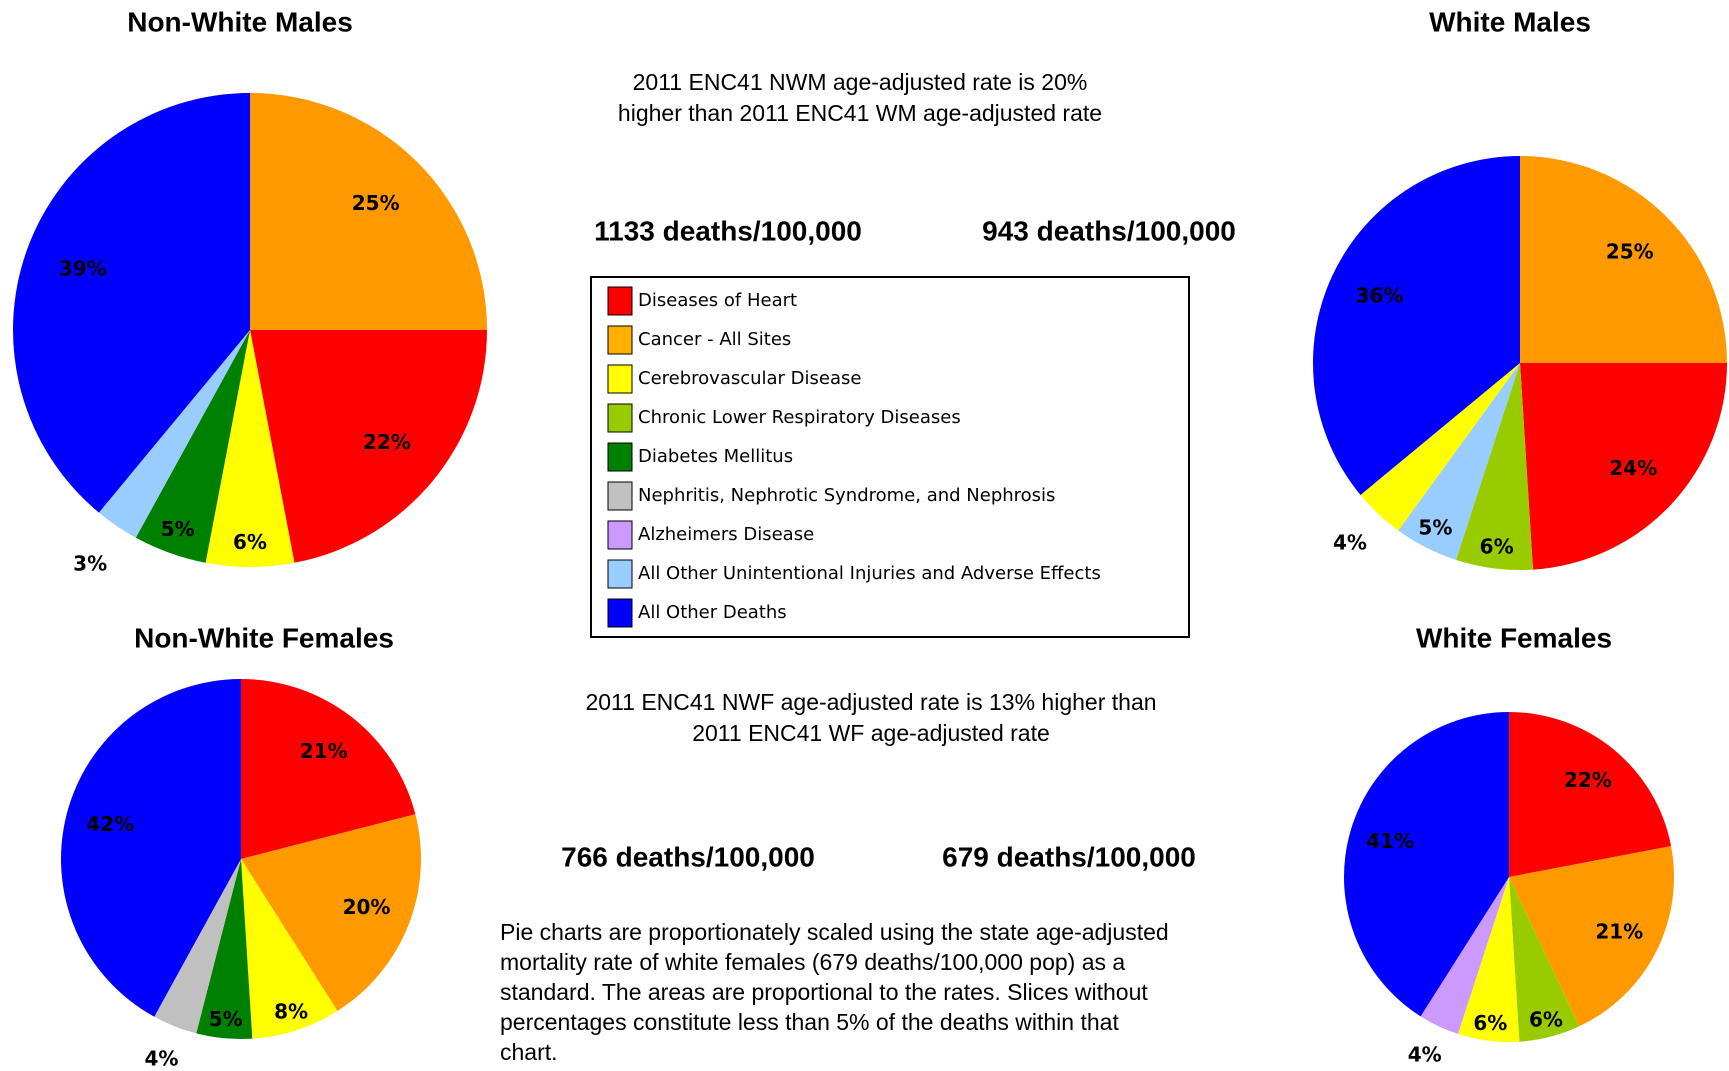  What do you see at coordinates (529, 1052) in the screenshot?
I see `footnote: chart.` at bounding box center [529, 1052].